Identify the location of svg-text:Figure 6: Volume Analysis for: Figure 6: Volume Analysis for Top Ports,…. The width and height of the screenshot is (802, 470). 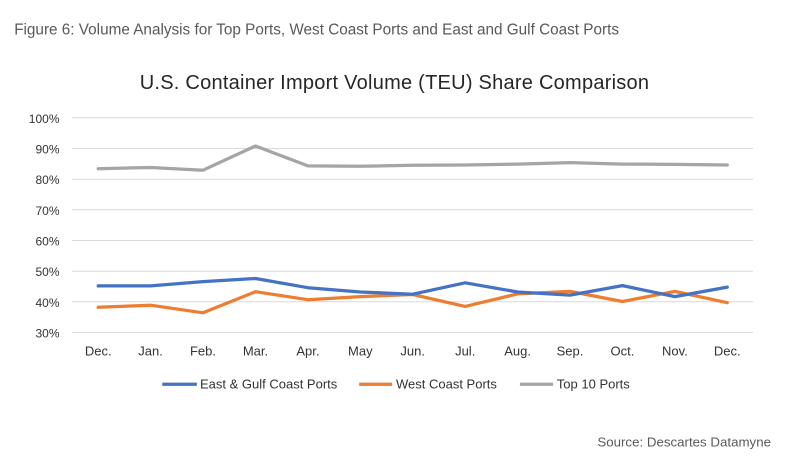
(316, 30).